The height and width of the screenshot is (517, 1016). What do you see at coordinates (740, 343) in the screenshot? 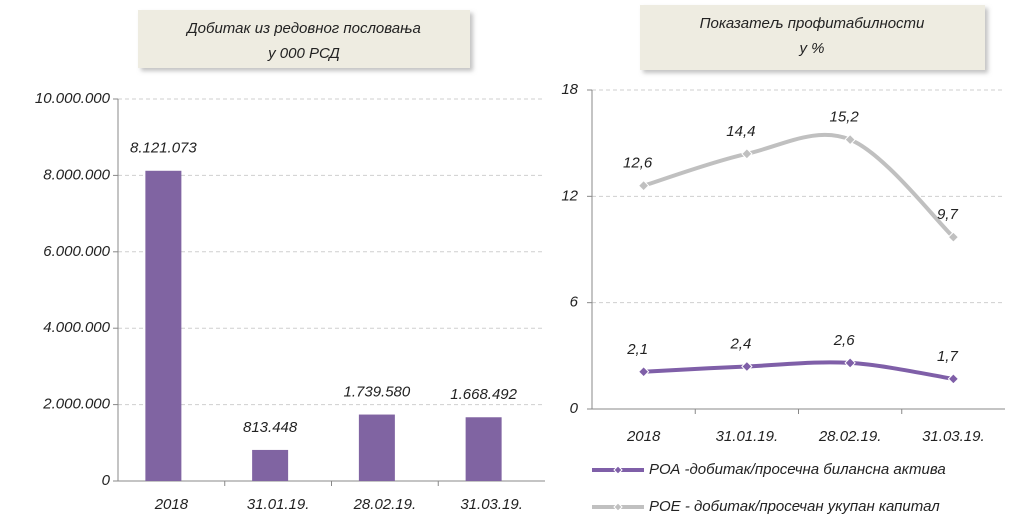
I see `data-label: 2,4` at bounding box center [740, 343].